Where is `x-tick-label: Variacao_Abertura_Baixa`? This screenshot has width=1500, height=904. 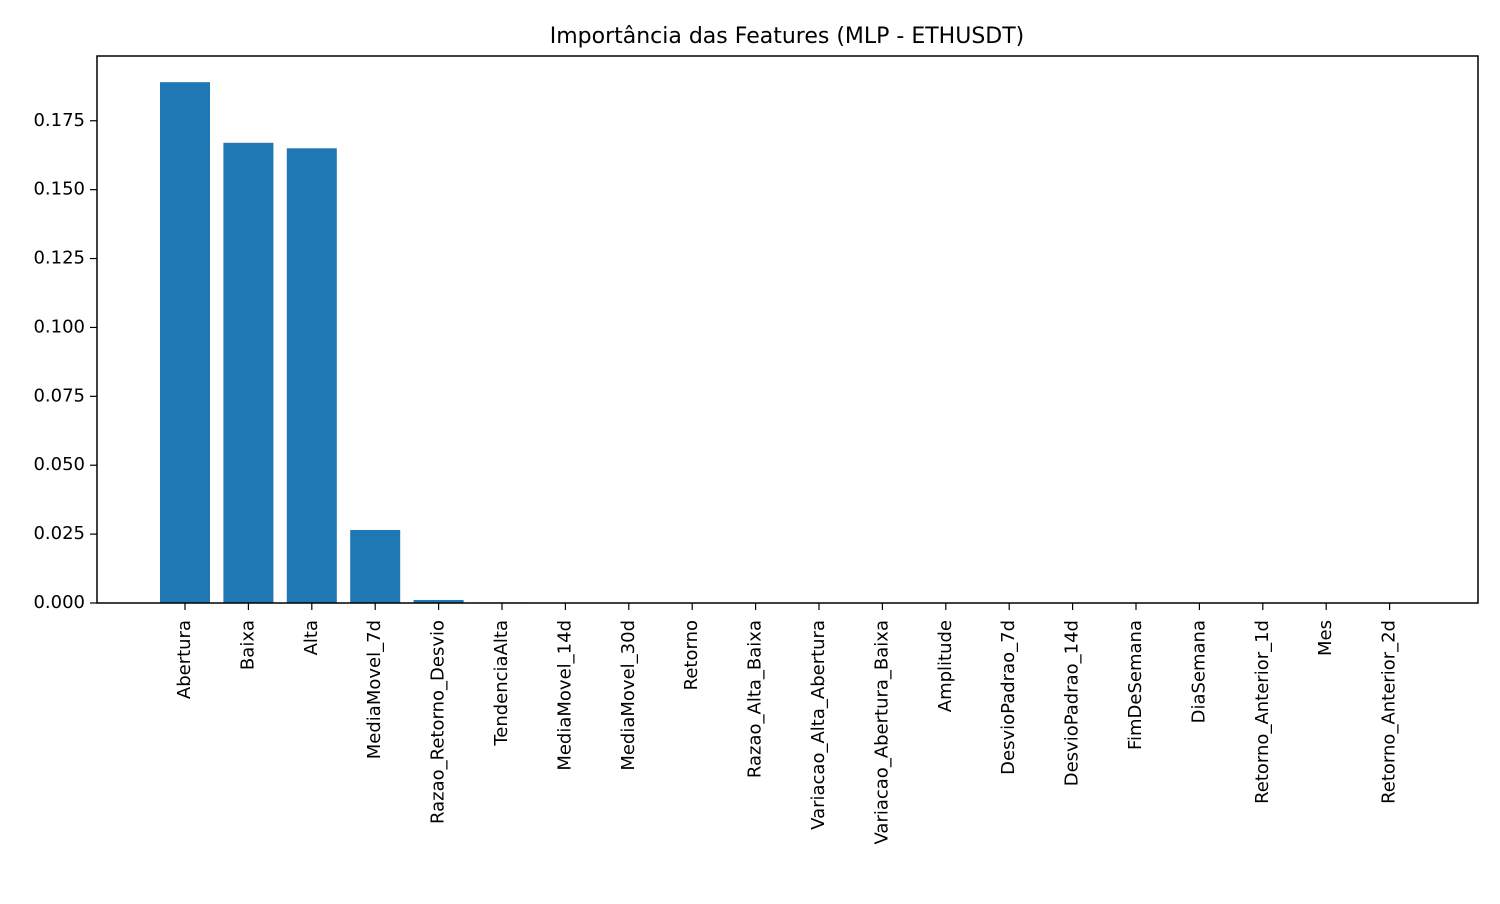
x-tick-label: Variacao_Abertura_Baixa is located at coordinates (881, 732).